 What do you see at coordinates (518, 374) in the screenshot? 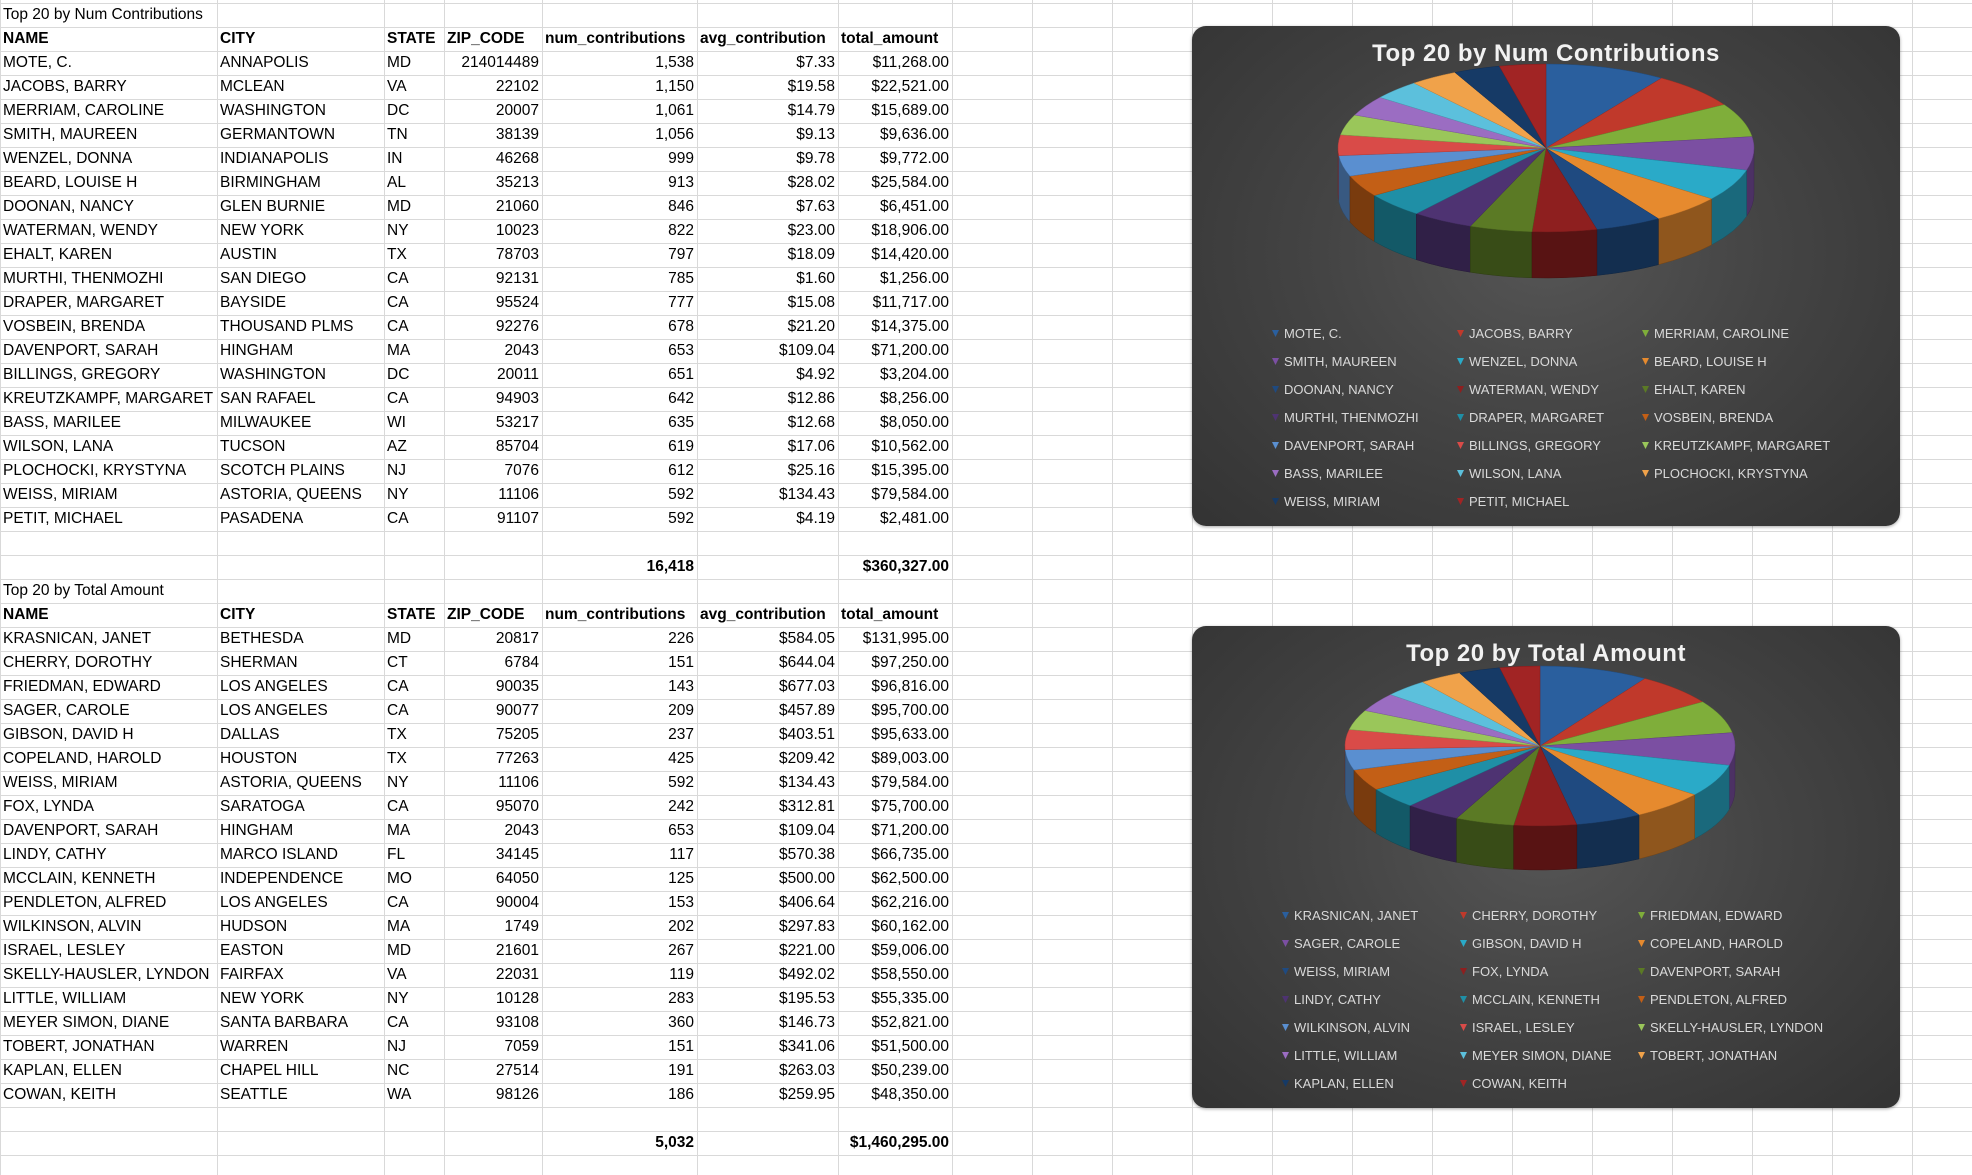
I see `table-cell: 20011` at bounding box center [518, 374].